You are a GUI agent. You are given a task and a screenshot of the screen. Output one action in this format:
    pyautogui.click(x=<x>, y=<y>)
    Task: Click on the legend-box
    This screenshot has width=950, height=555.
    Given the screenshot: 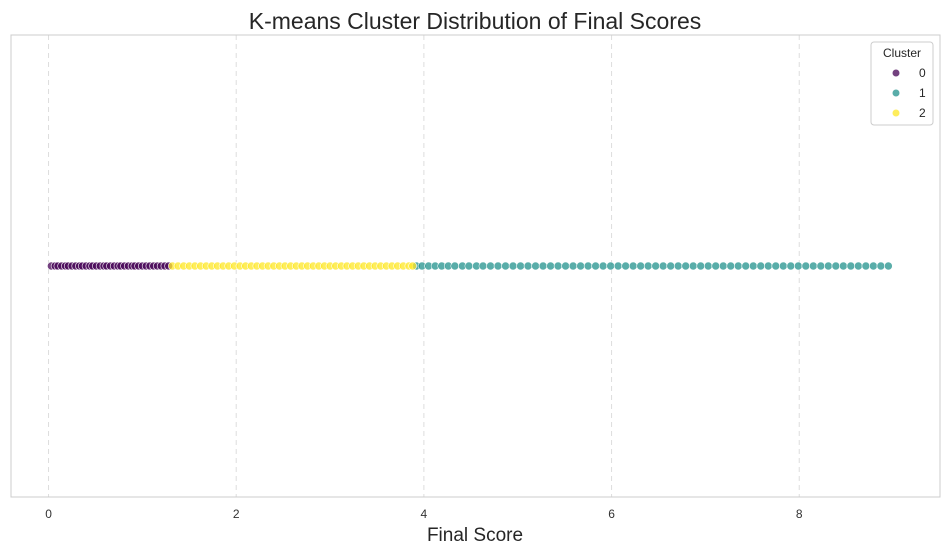 What is the action you would take?
    pyautogui.click(x=902, y=83)
    